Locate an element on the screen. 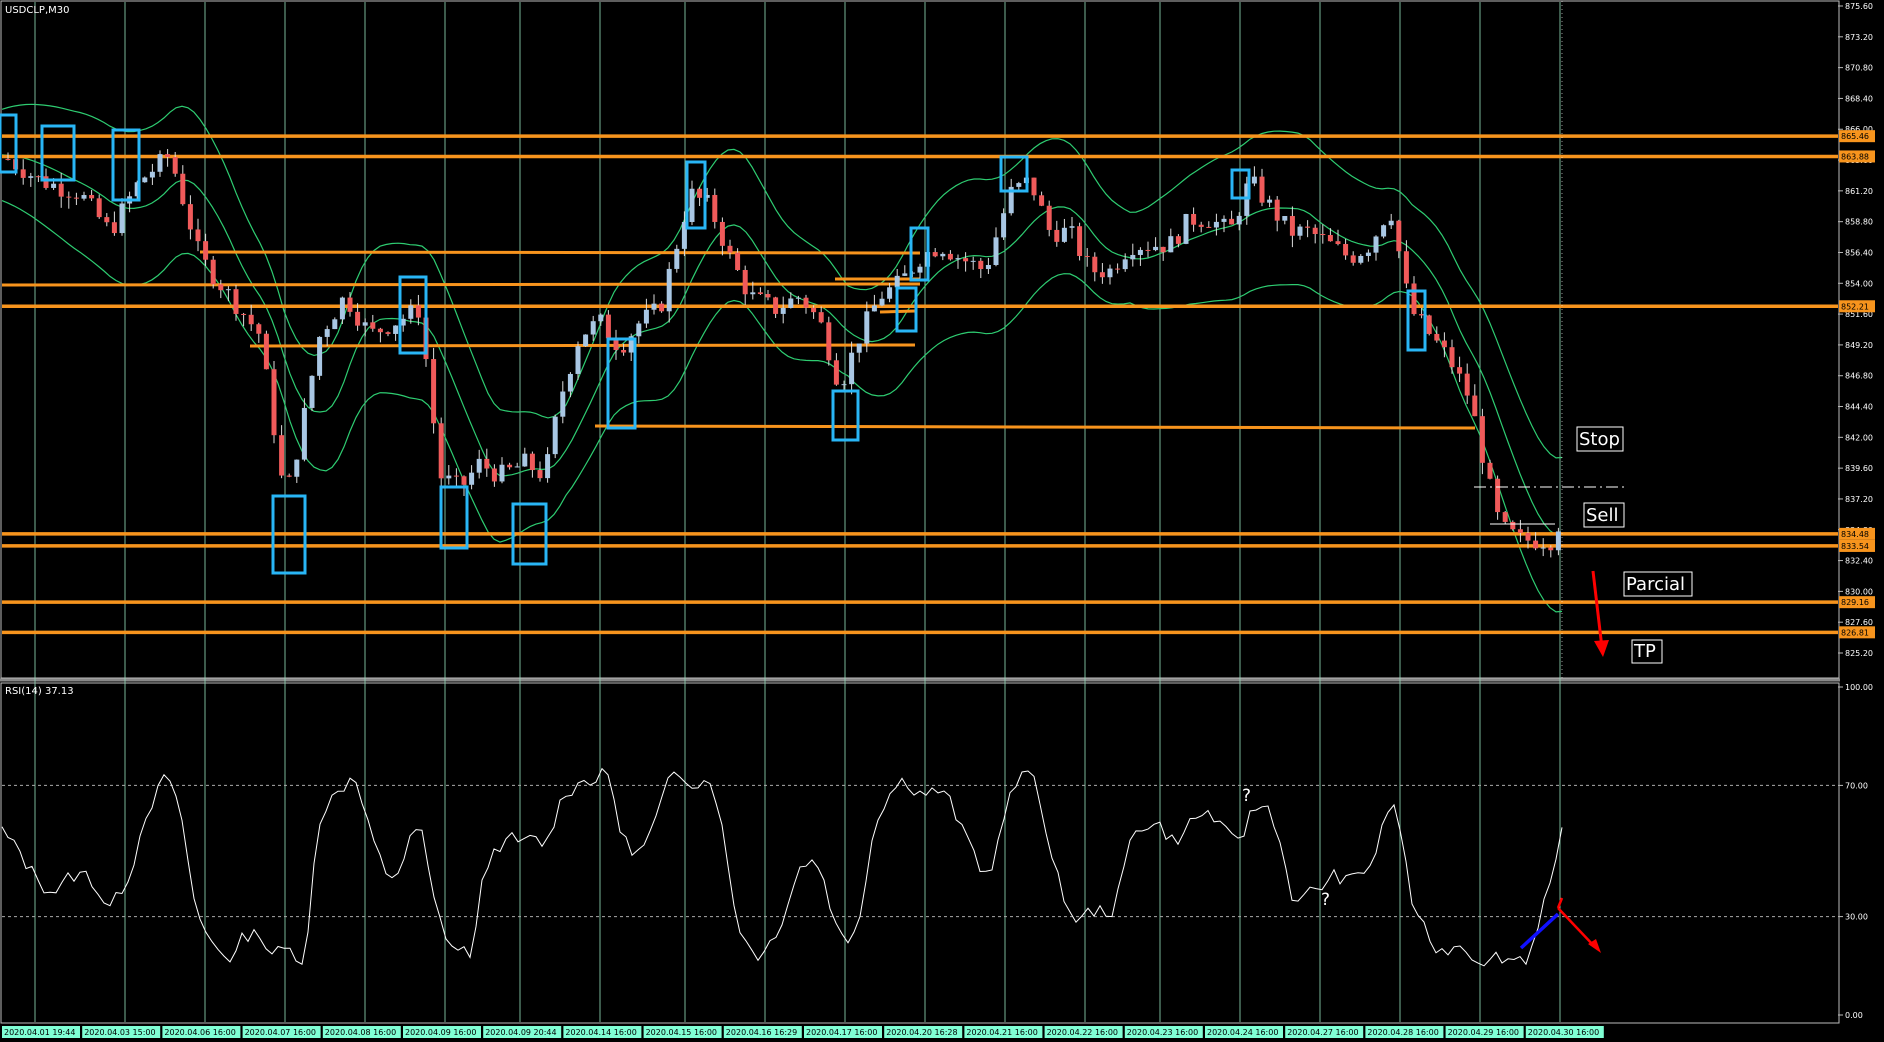 The image size is (1884, 1042). rsi-tick-label: 70.00 is located at coordinates (1856, 785).